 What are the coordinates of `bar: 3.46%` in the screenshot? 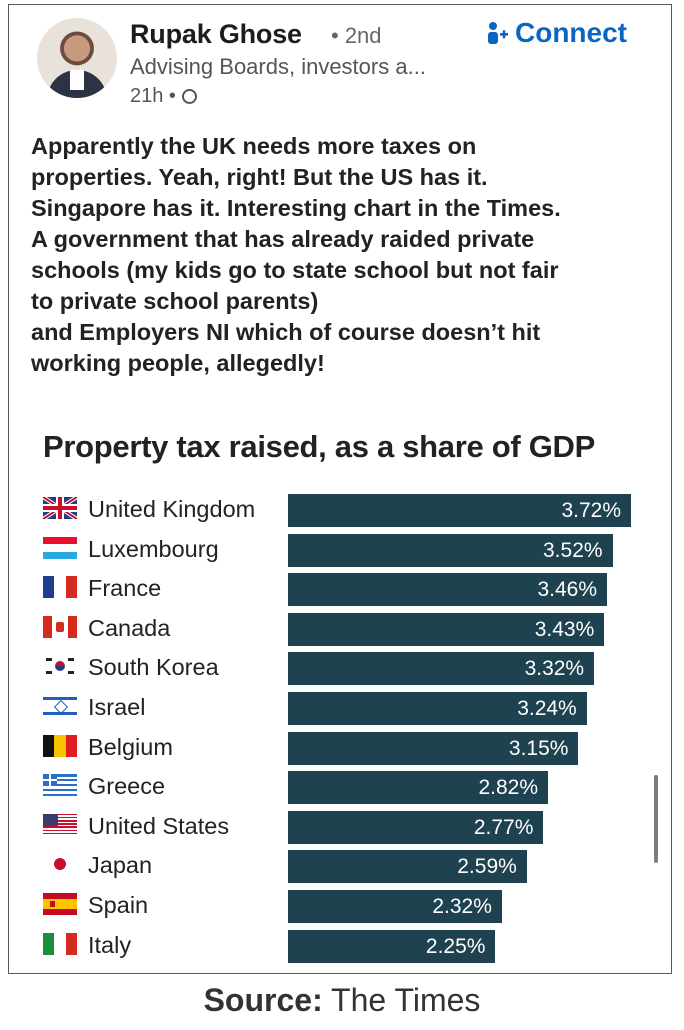 It's located at (448, 590).